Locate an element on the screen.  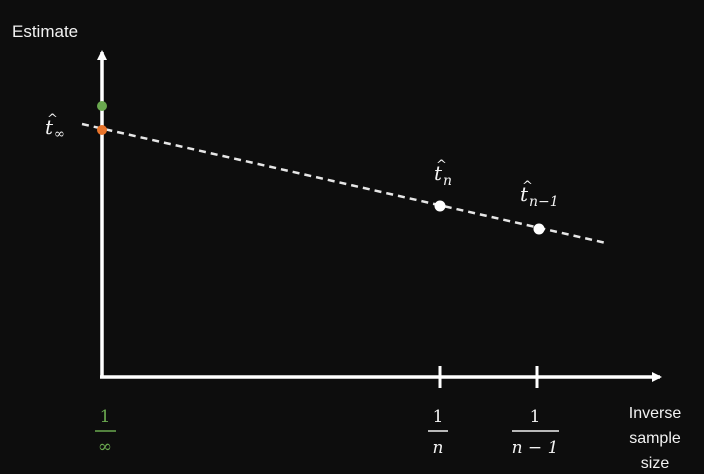
point-t-n is located at coordinates (440, 206).